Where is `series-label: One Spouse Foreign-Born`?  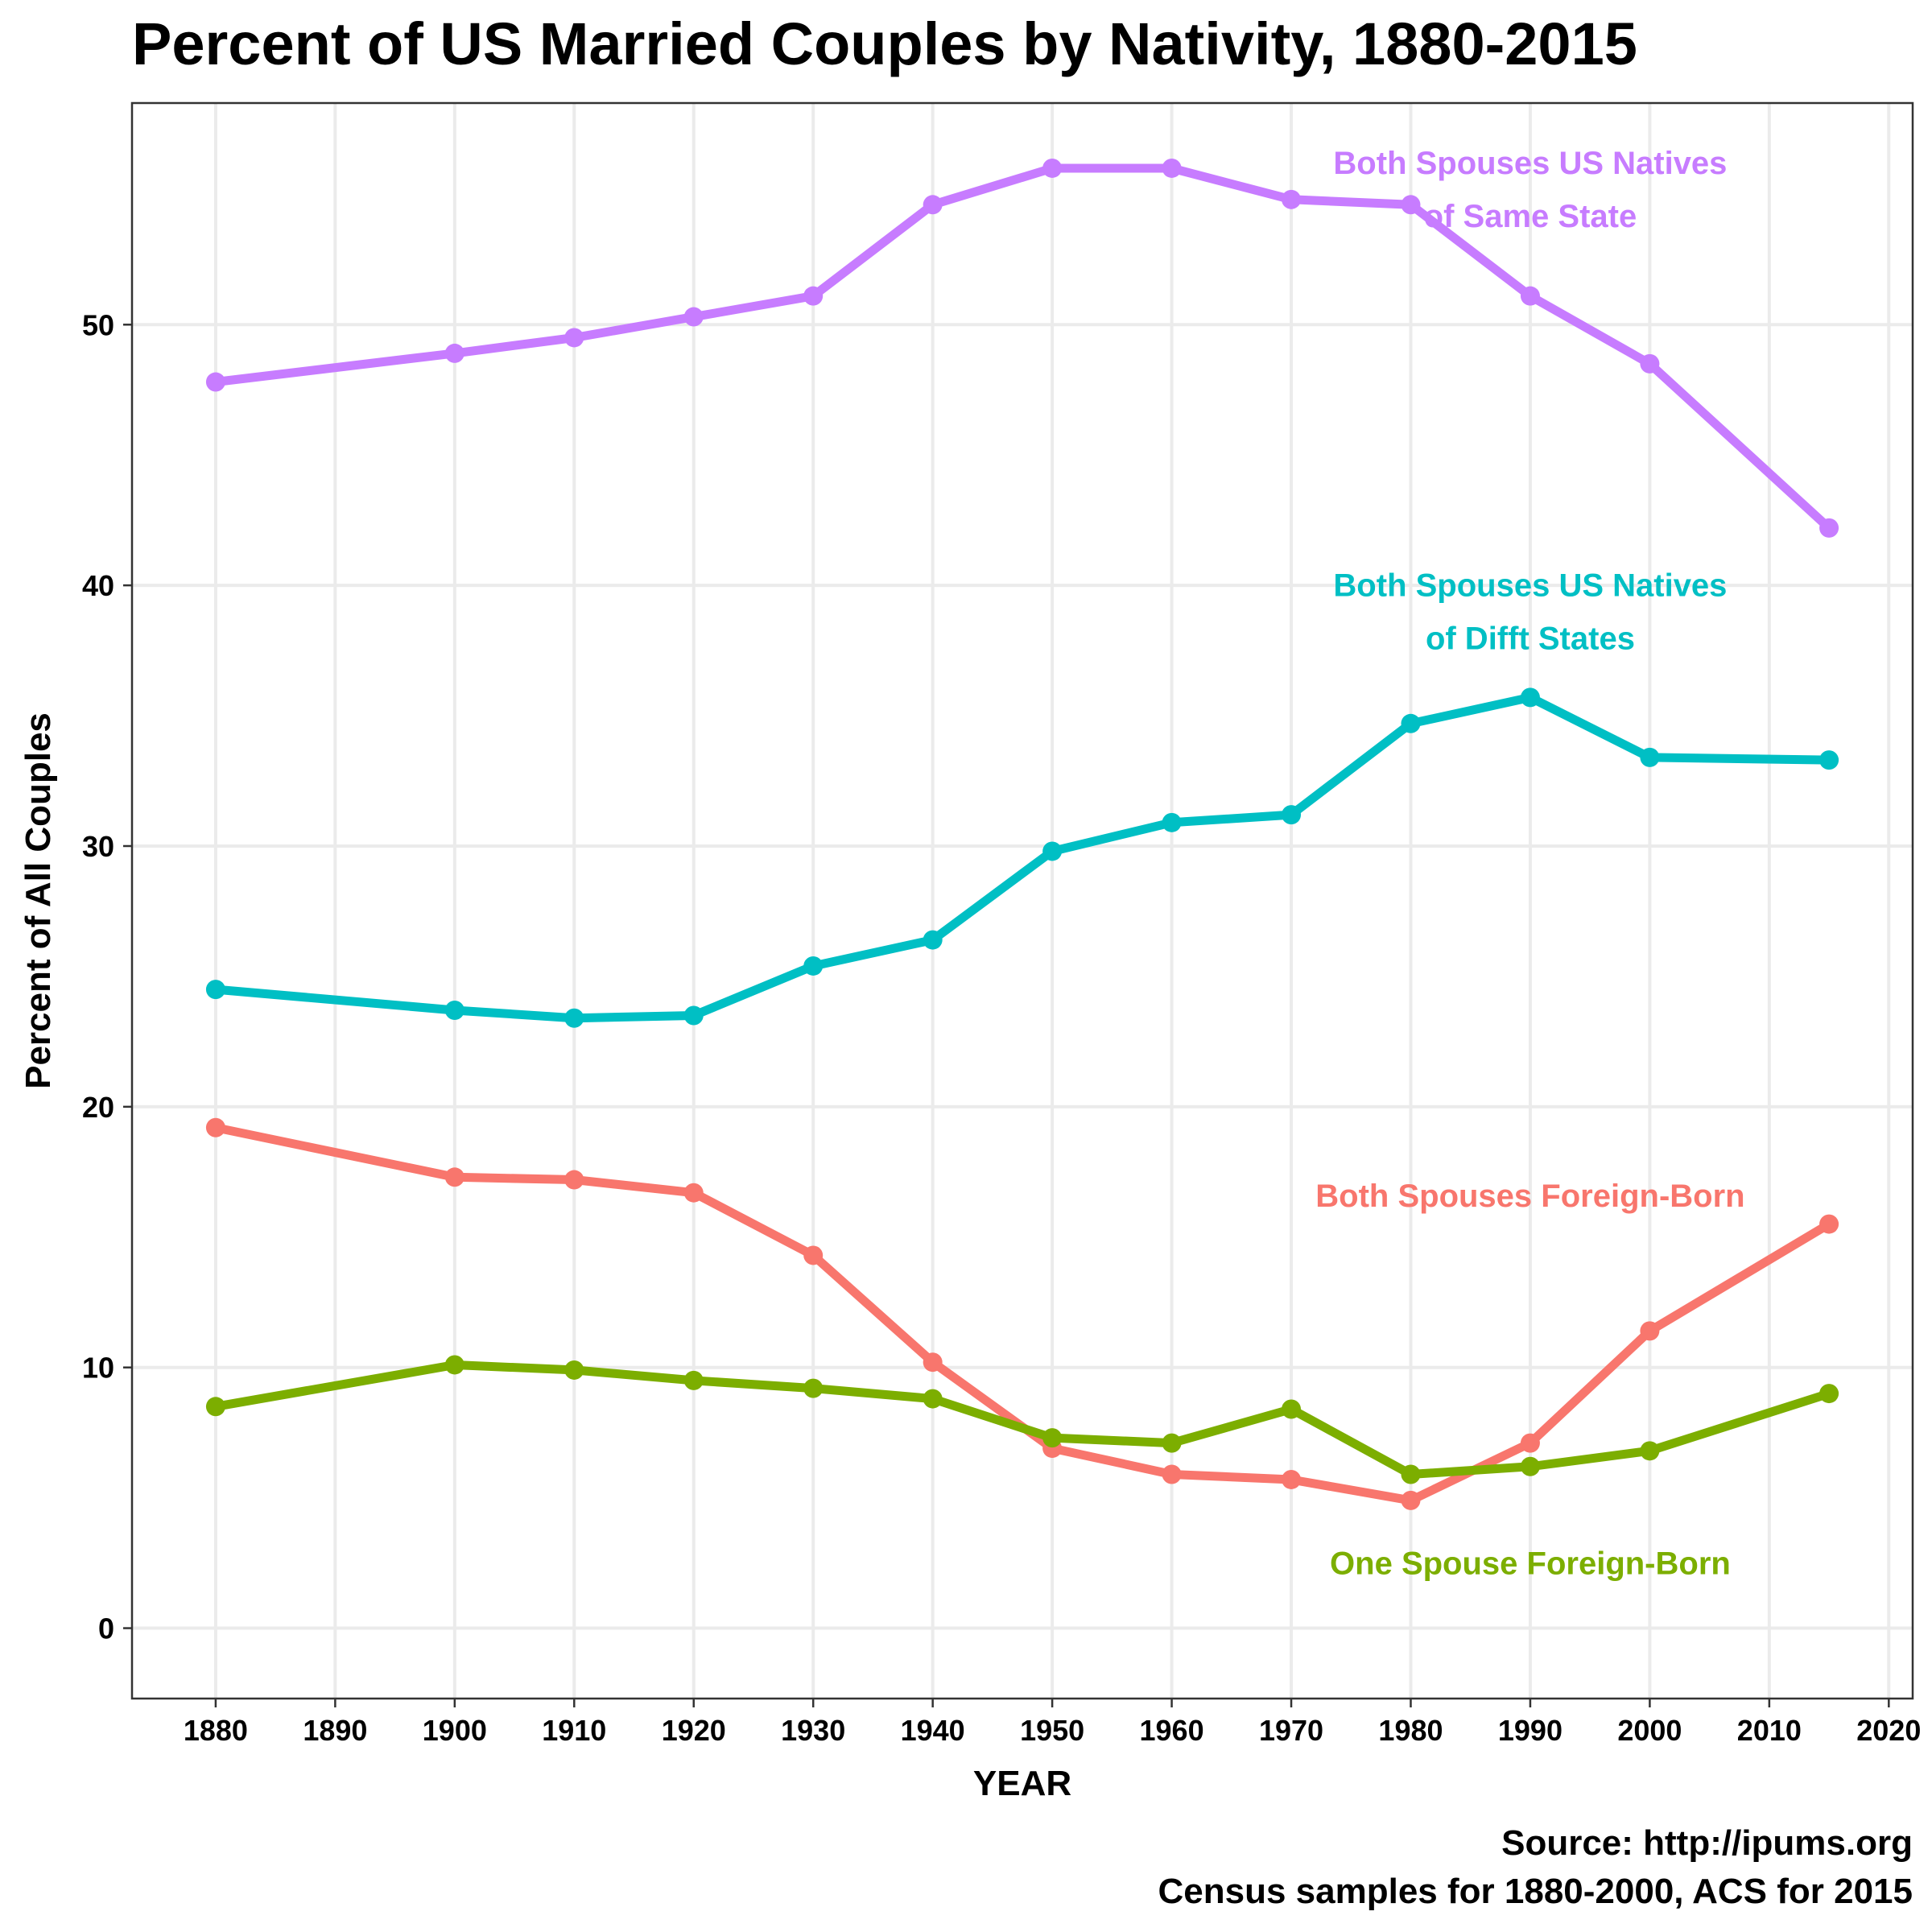 series-label: One Spouse Foreign-Born is located at coordinates (1530, 1564).